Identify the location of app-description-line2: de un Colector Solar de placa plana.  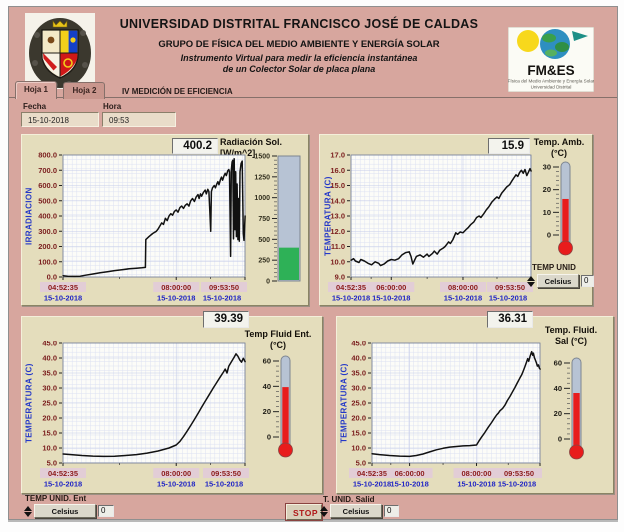
(299, 69).